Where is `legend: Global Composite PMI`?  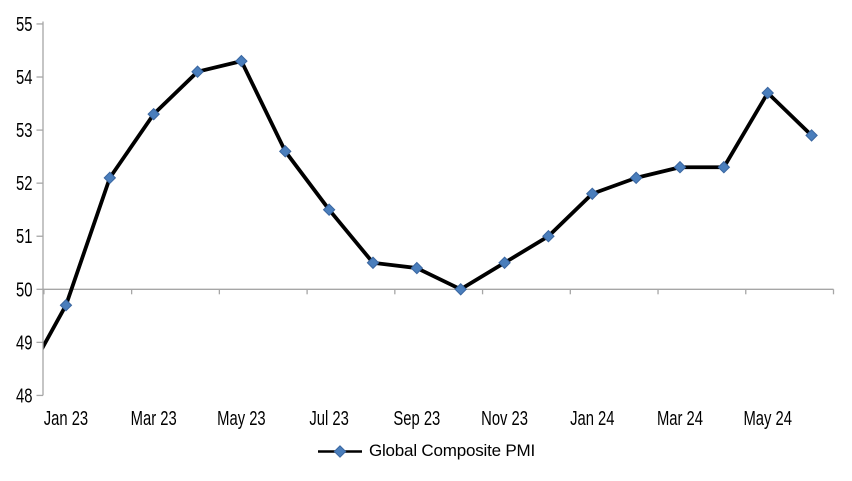 legend: Global Composite PMI is located at coordinates (426, 451).